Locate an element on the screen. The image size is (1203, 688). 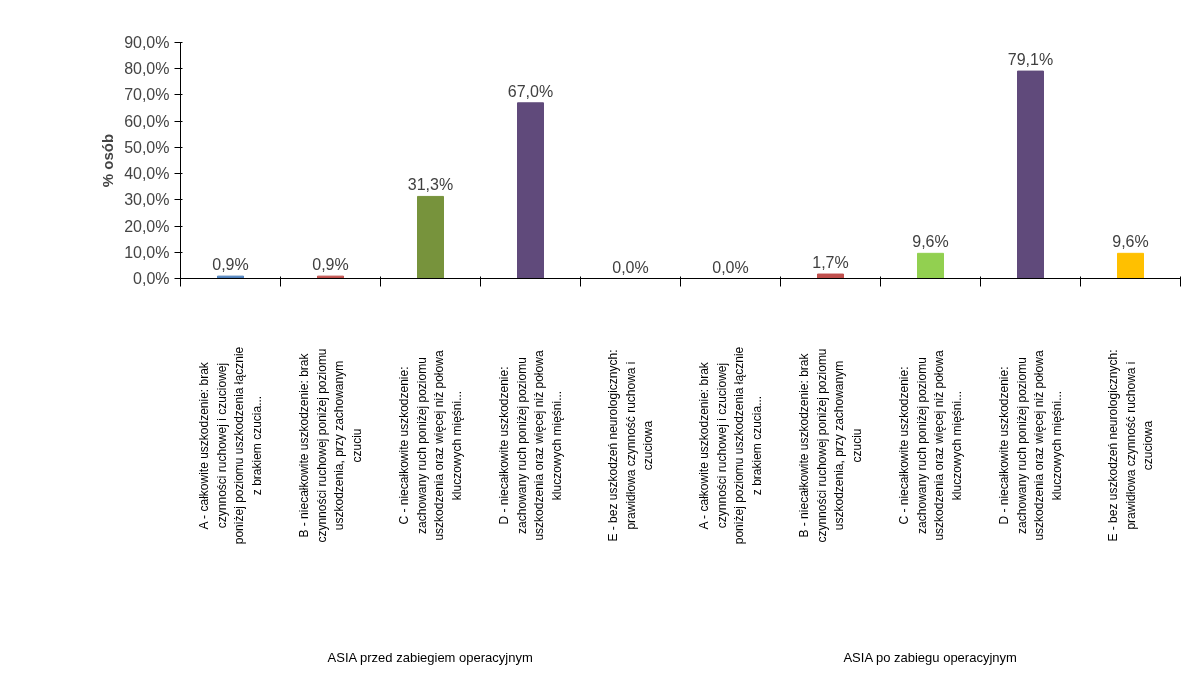
y-tick-label: 30,0% is located at coordinates (147, 200).